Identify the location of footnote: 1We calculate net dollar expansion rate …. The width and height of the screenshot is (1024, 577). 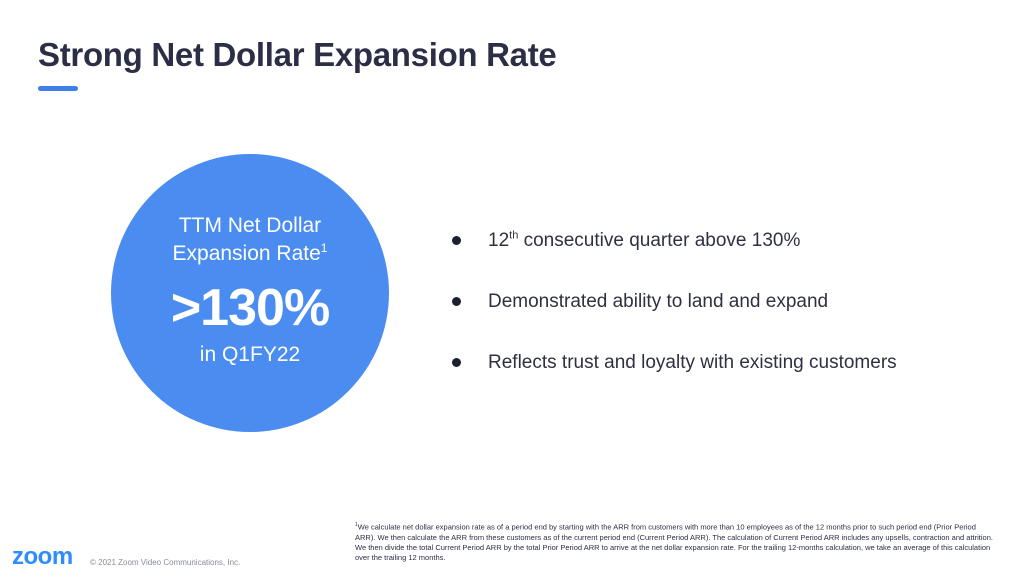
(675, 541).